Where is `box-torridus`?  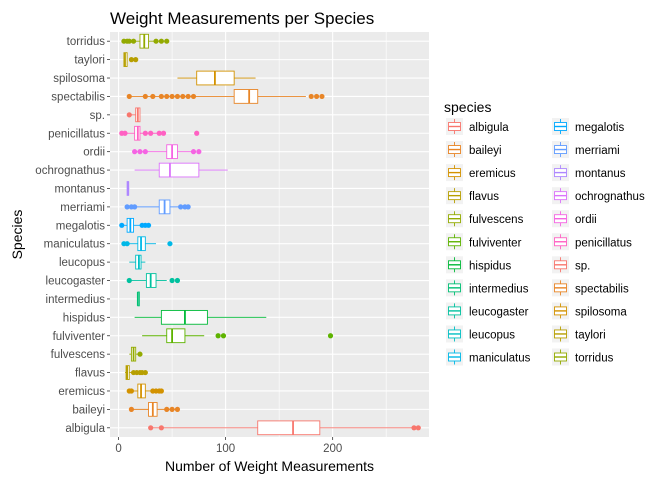
box-torridus is located at coordinates (145, 41).